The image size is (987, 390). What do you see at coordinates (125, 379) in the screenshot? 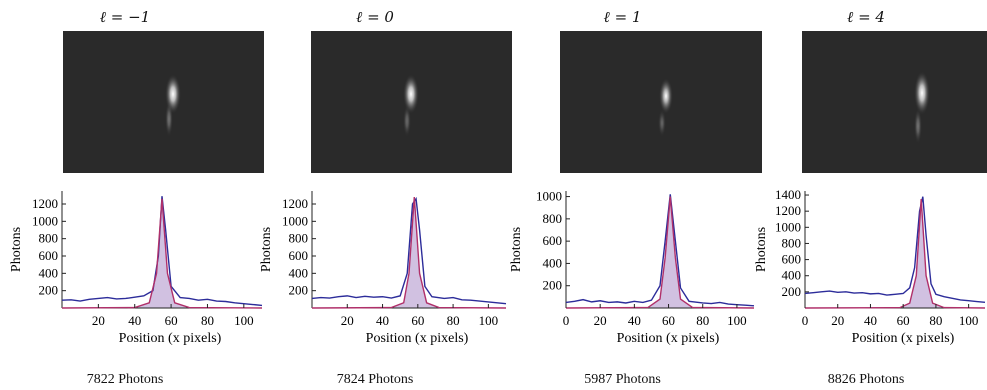
I see `photon-count: 7822 Photons` at bounding box center [125, 379].